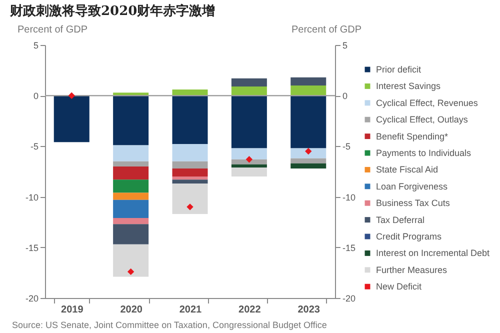 This screenshot has width=500, height=333. What do you see at coordinates (309, 310) in the screenshot?
I see `x-tick-label: 2023` at bounding box center [309, 310].